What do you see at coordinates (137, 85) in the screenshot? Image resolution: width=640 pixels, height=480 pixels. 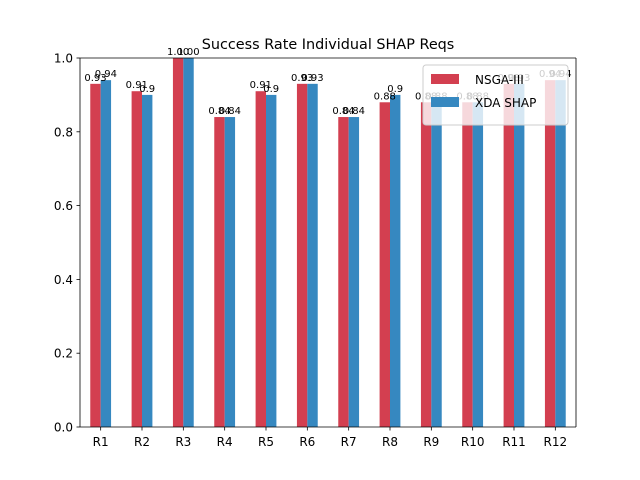 I see `nsga-value-label-r2: 0.91` at bounding box center [137, 85].